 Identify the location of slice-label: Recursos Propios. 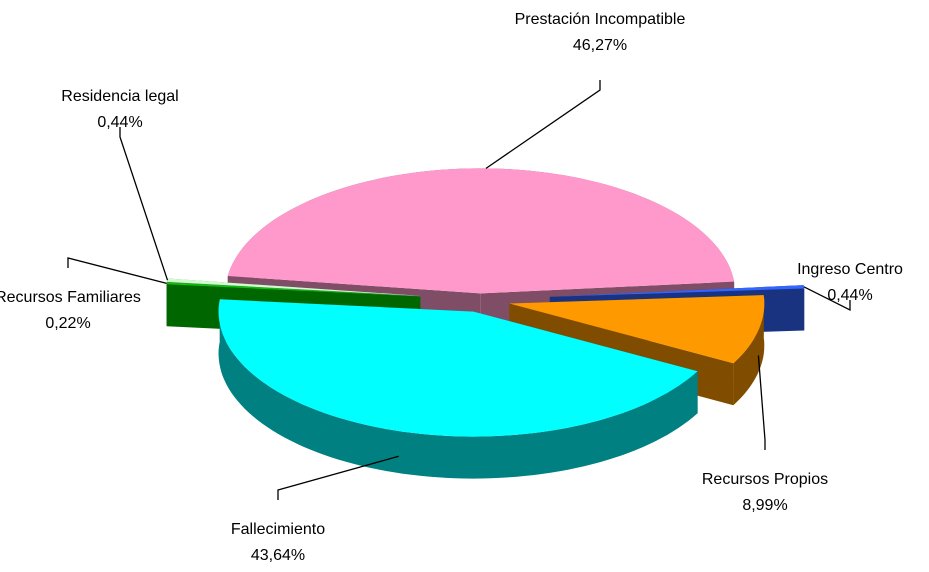
(765, 479).